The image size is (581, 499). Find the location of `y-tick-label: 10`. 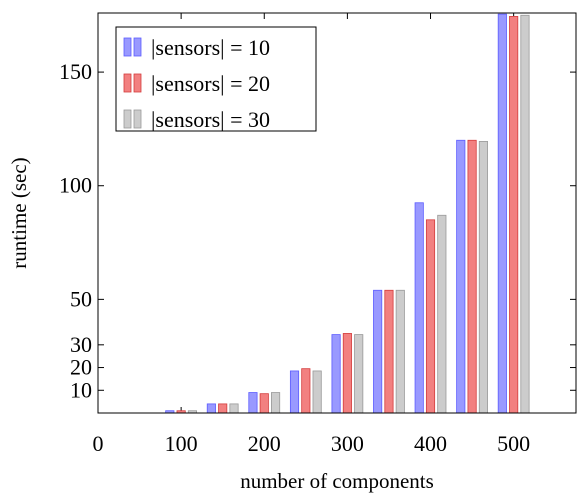

y-tick-label: 10 is located at coordinates (81, 389).